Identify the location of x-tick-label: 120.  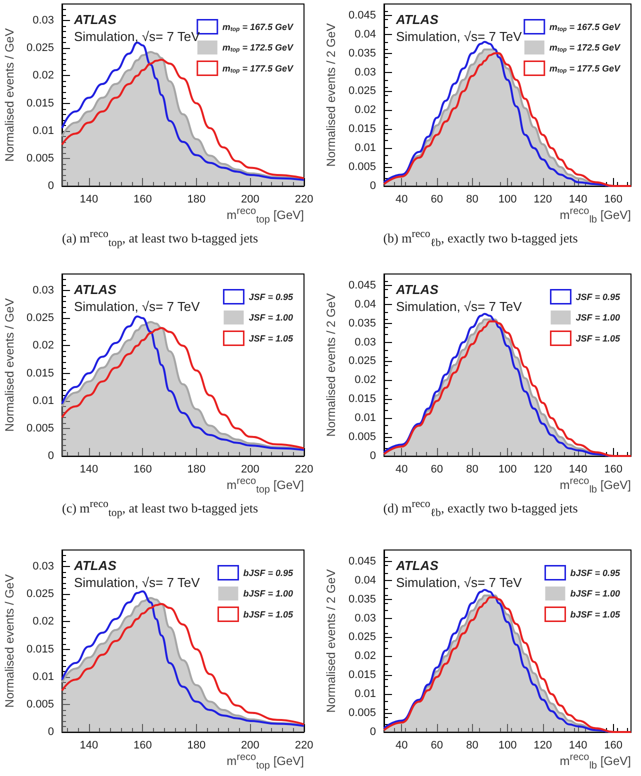
(543, 746).